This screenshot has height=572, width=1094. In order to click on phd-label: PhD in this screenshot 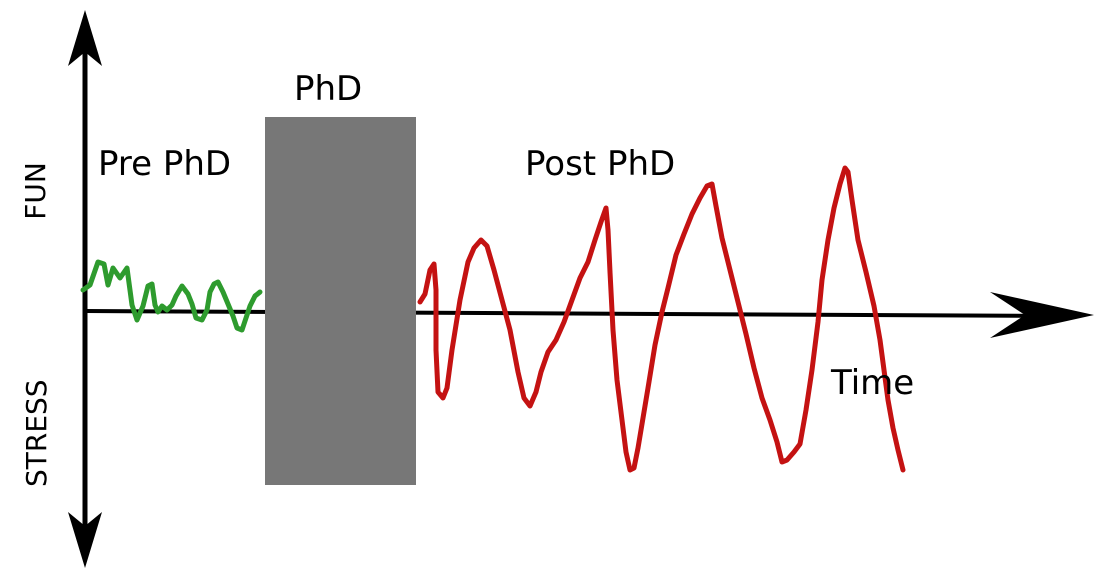, I will do `click(328, 89)`.